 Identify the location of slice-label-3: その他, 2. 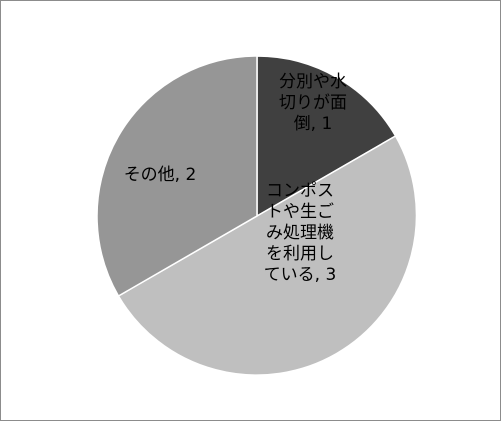
(160, 175).